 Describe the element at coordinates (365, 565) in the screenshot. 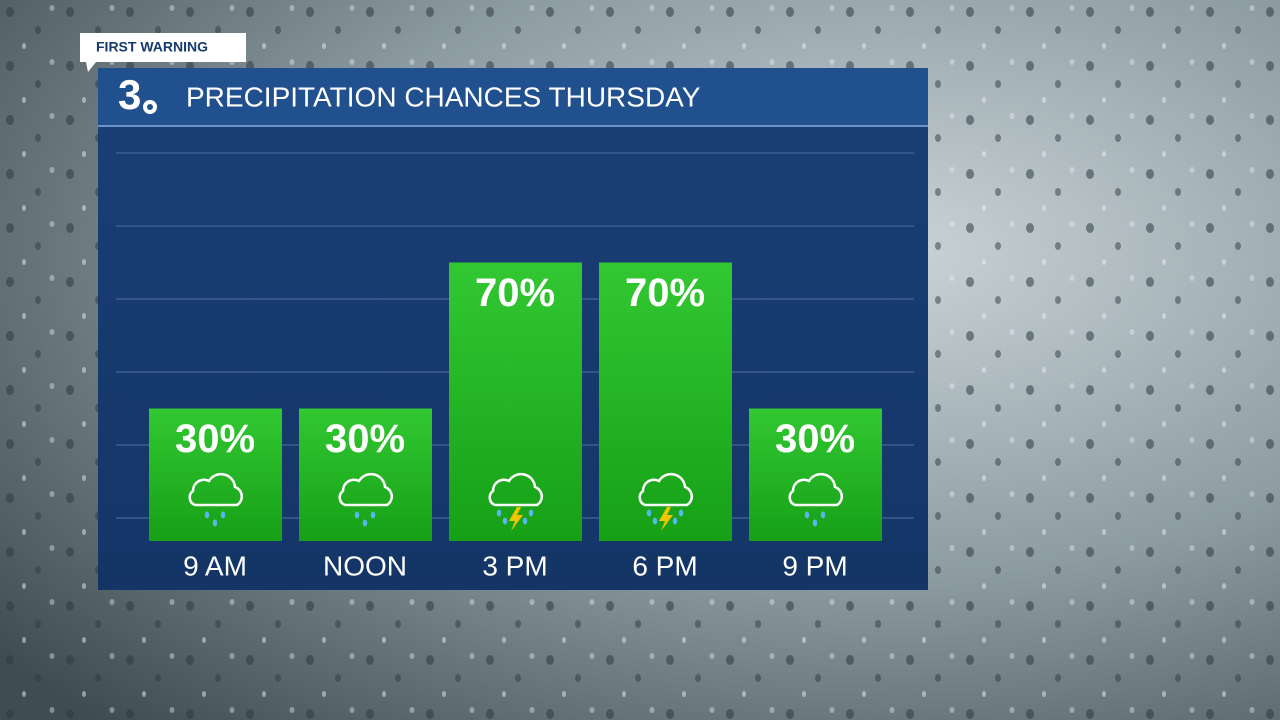

I see `x-tick-label: NOON` at that location.